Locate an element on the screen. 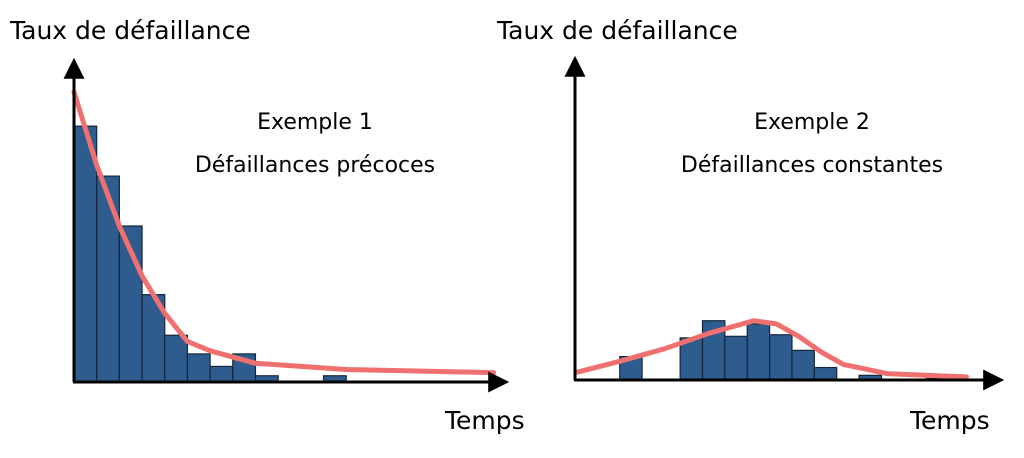  annotation: Défaillances précoces is located at coordinates (315, 165).